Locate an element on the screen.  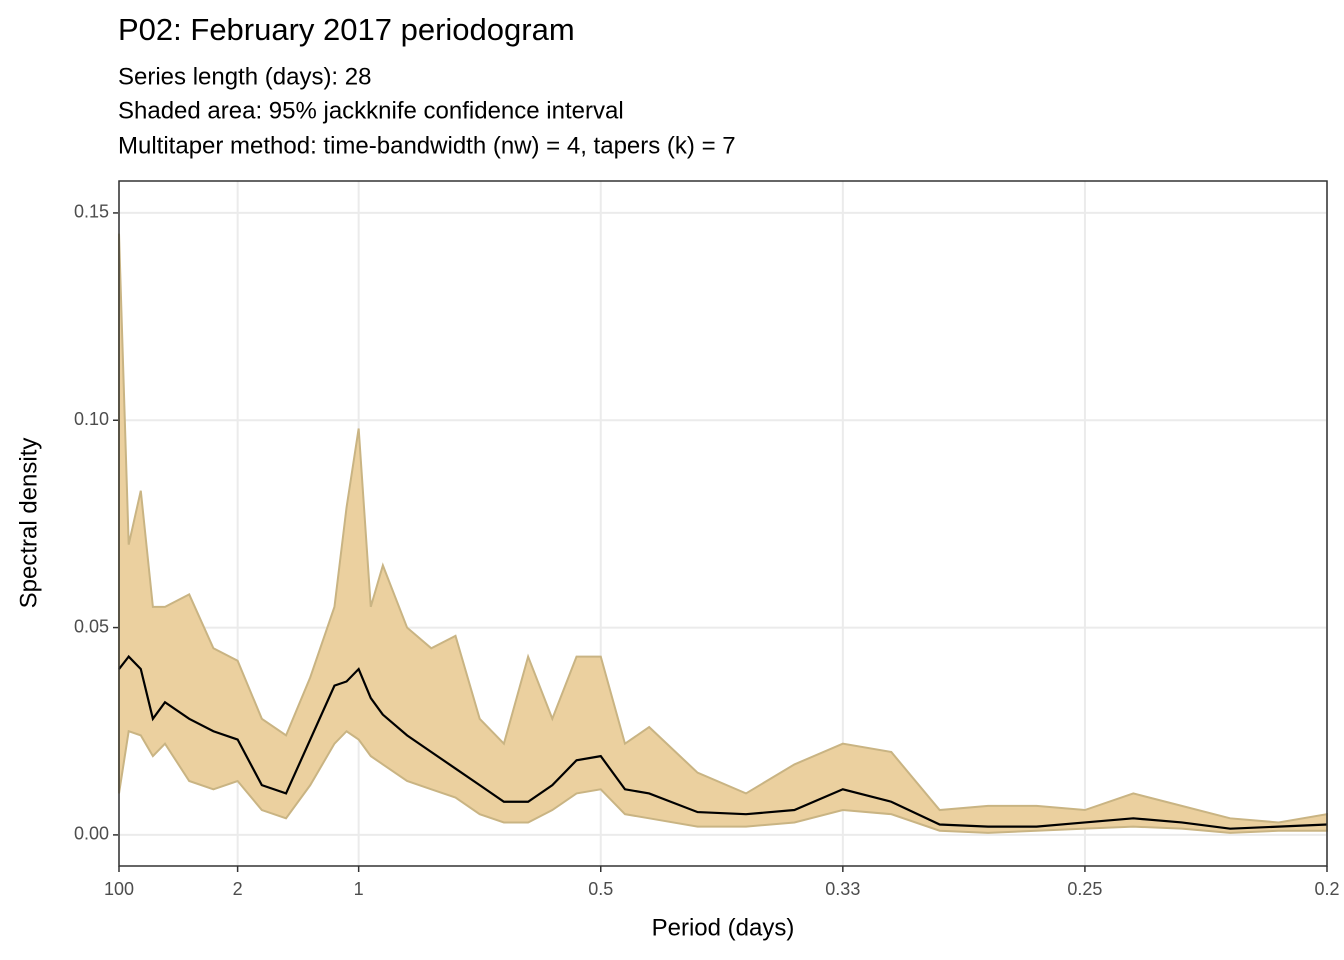
y-tick-label: 0.15 is located at coordinates (91, 212).